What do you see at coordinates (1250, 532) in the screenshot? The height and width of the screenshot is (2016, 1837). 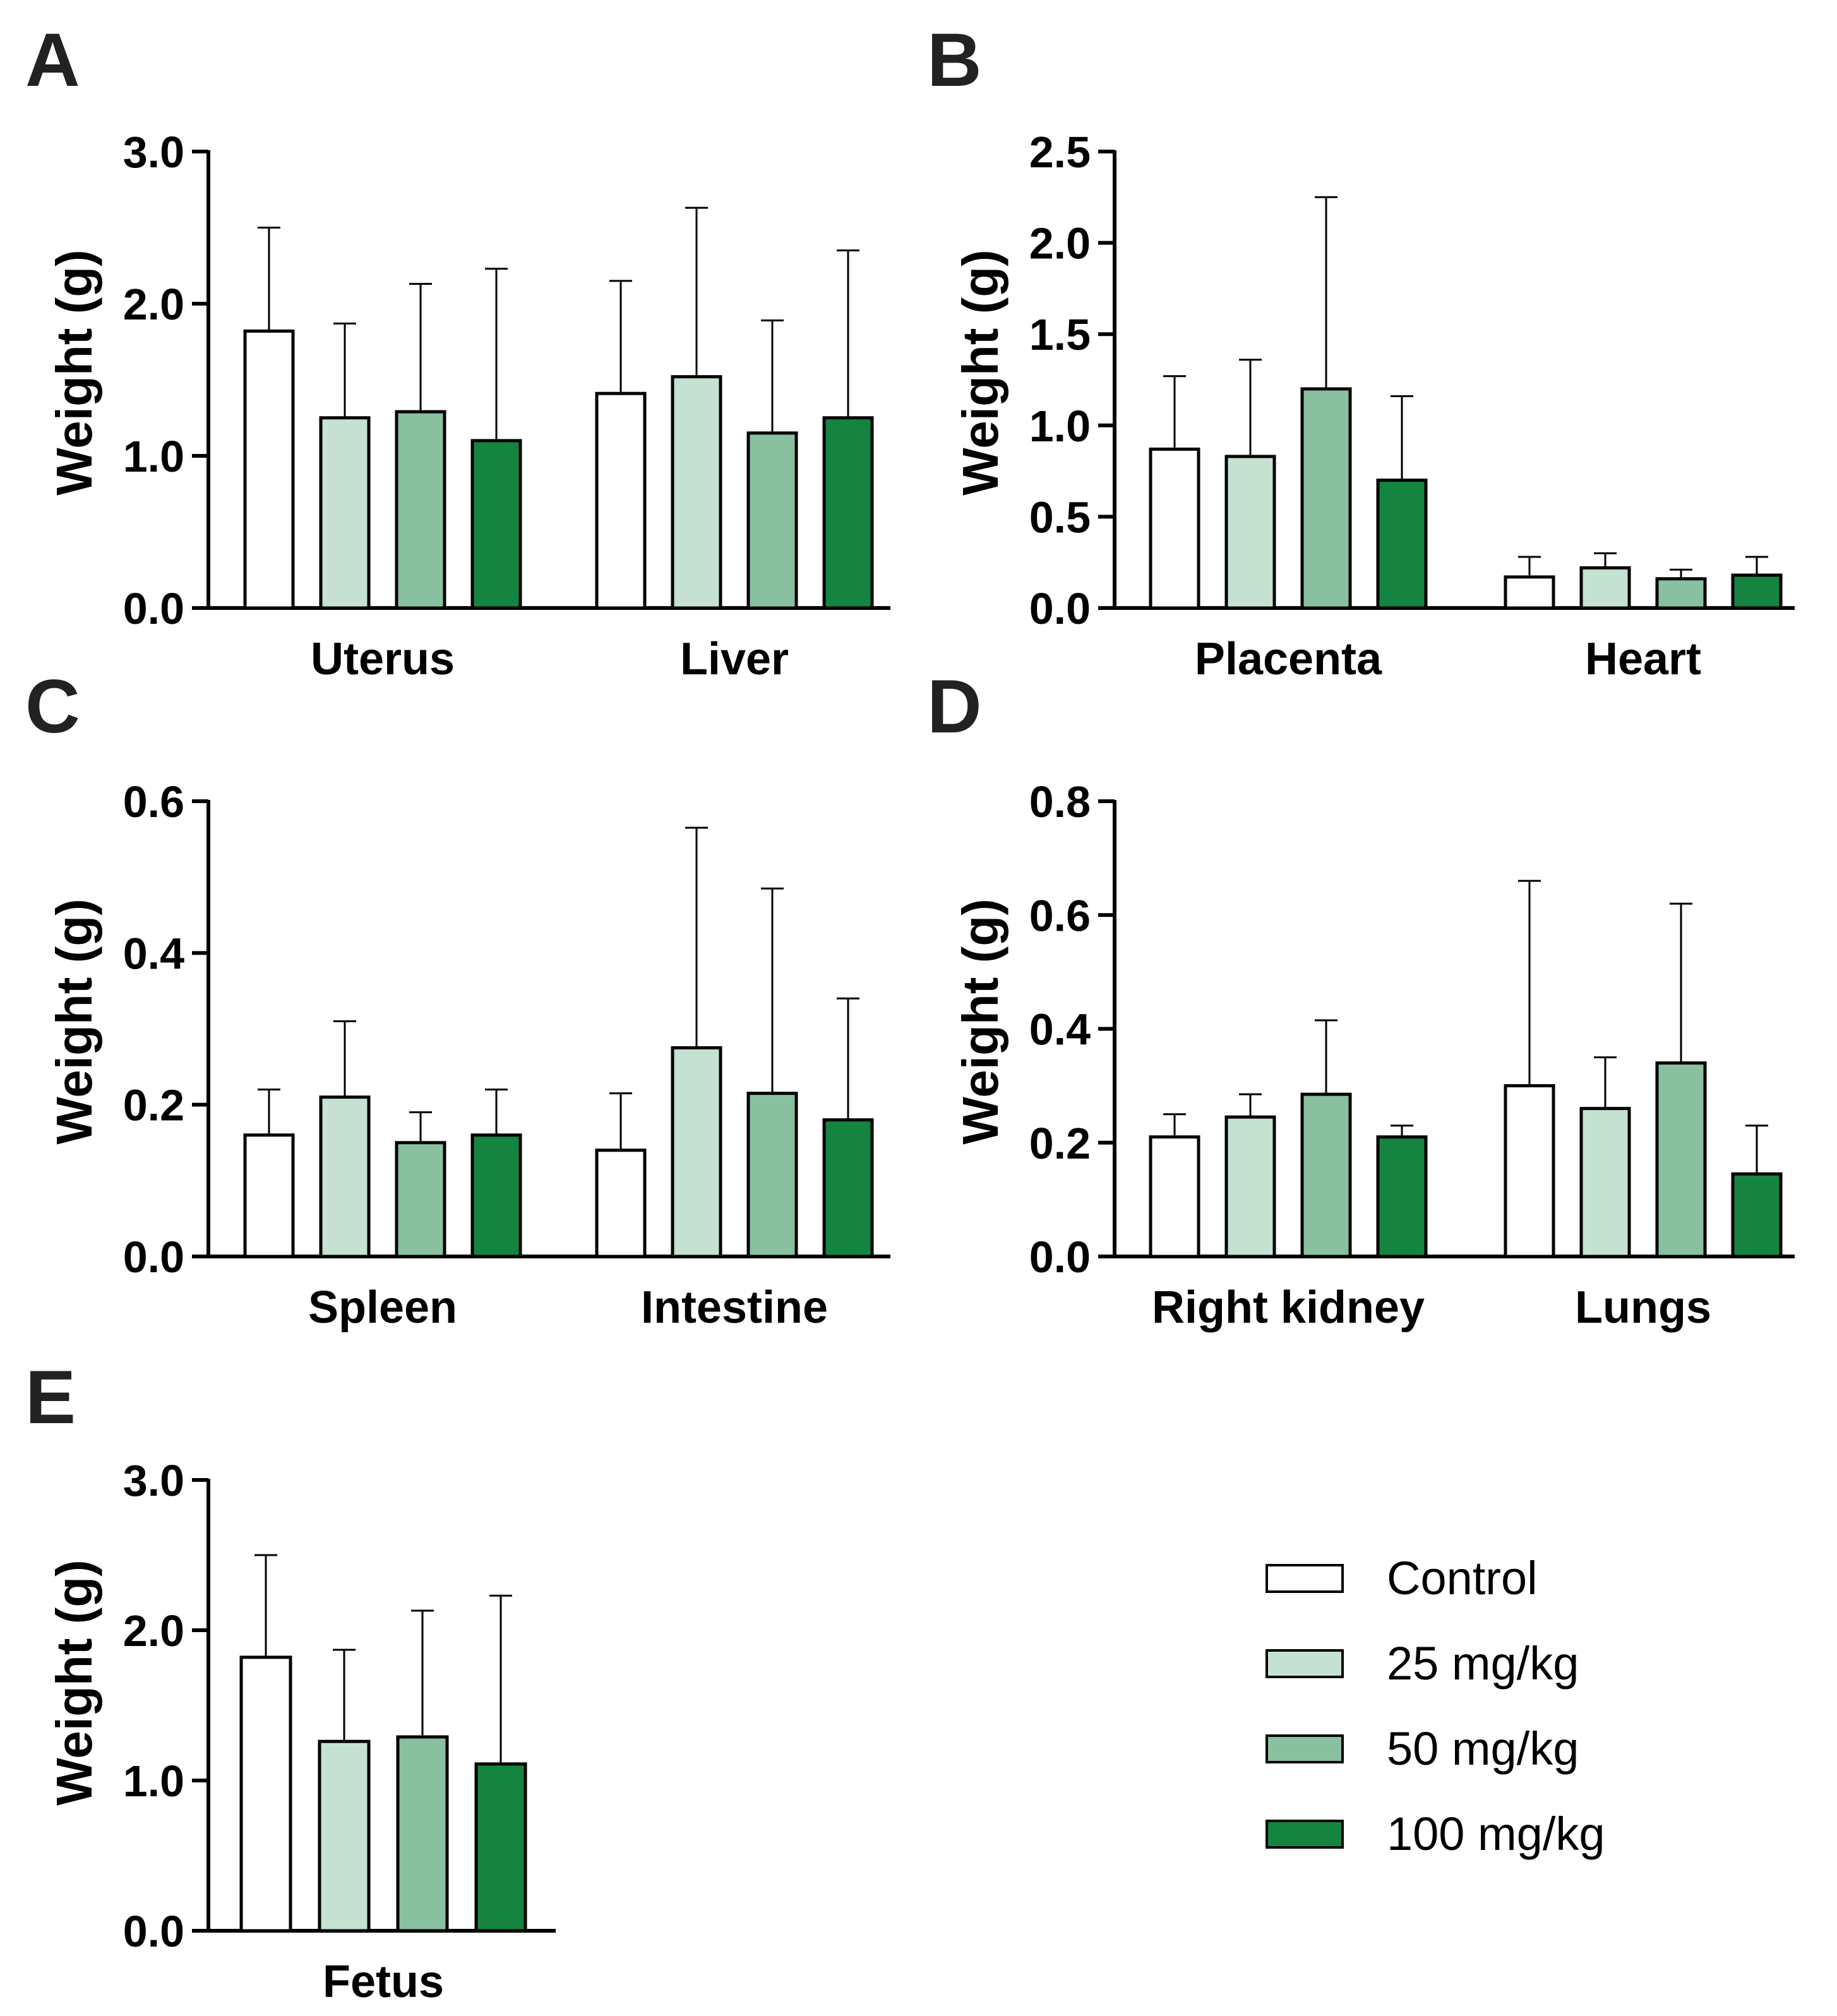 I see `panel-b-bar-placenta-25-mg-kg` at bounding box center [1250, 532].